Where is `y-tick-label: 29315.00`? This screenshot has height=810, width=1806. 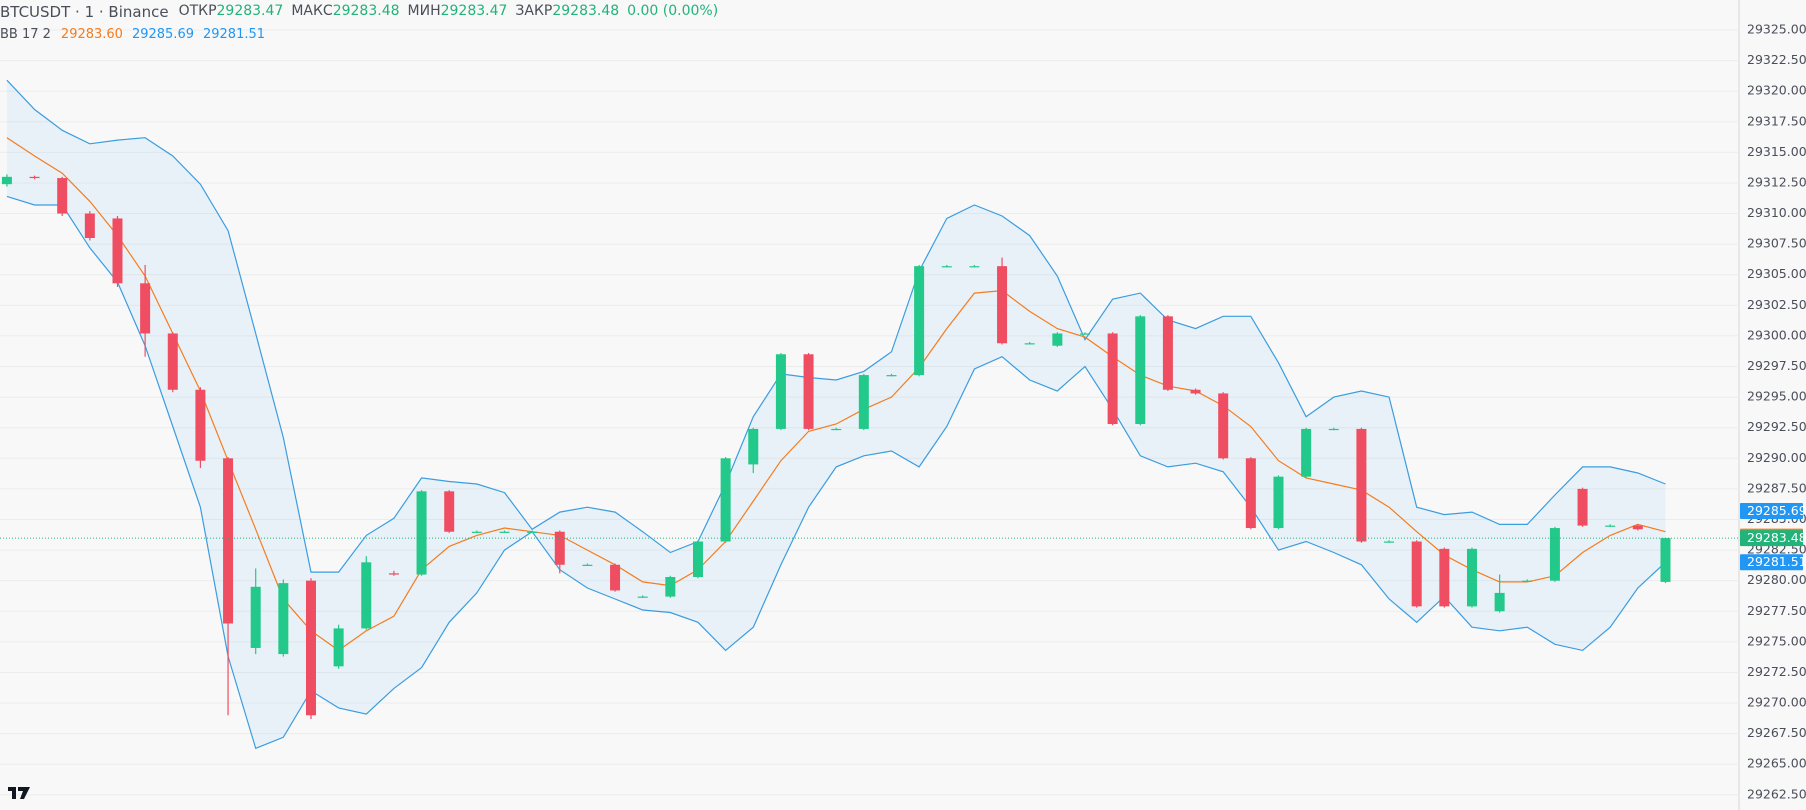 y-tick-label: 29315.00 is located at coordinates (1776, 151).